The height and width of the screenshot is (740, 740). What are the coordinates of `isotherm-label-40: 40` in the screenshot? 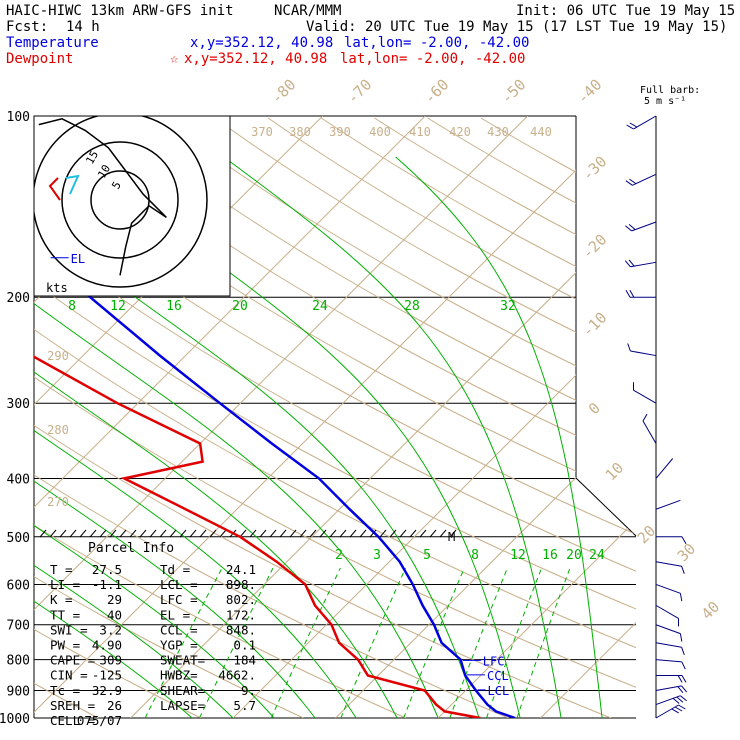 It's located at (711, 611).